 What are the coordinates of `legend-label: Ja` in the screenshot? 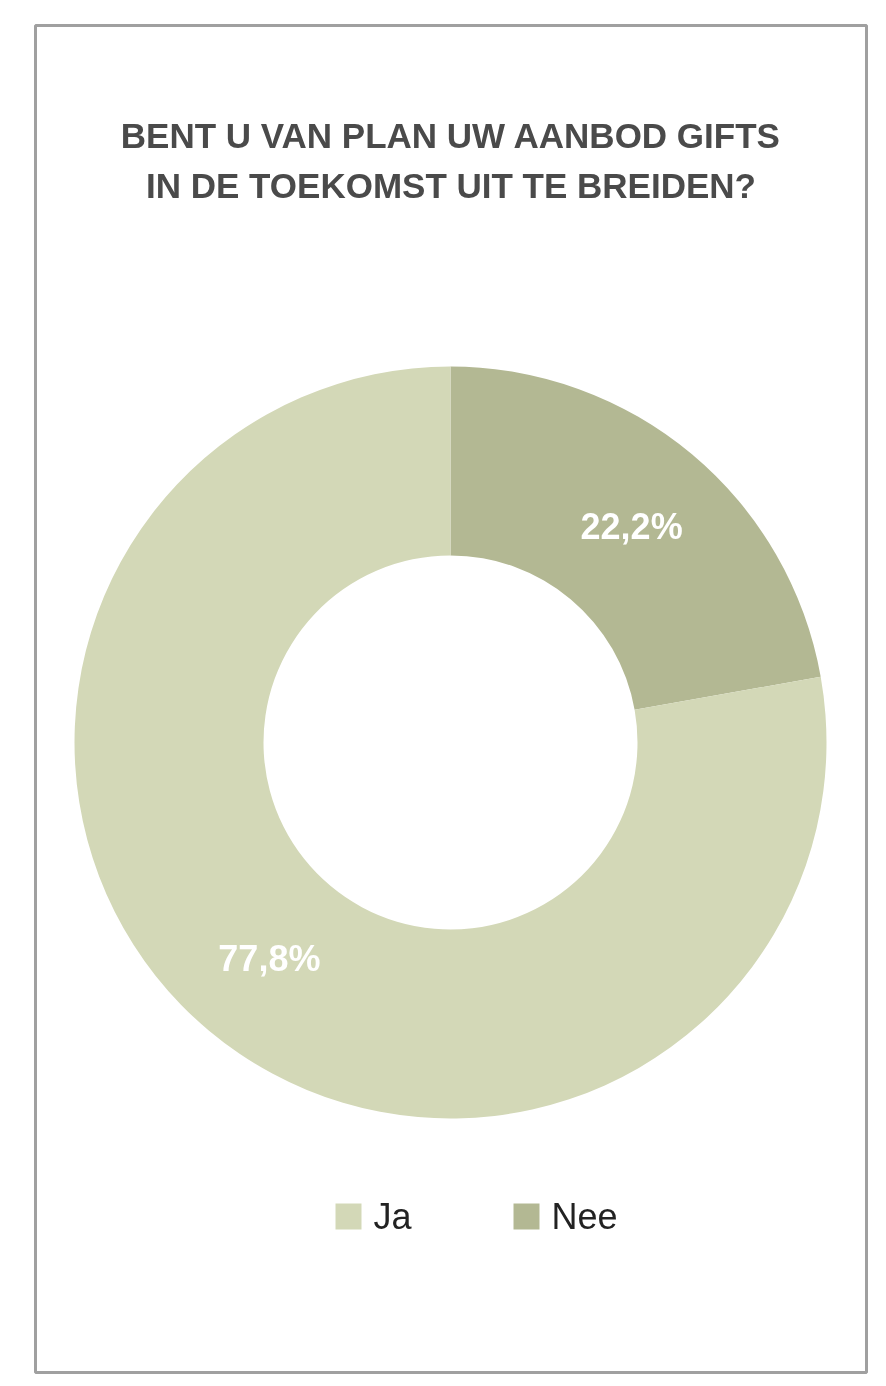 It's located at (393, 1216).